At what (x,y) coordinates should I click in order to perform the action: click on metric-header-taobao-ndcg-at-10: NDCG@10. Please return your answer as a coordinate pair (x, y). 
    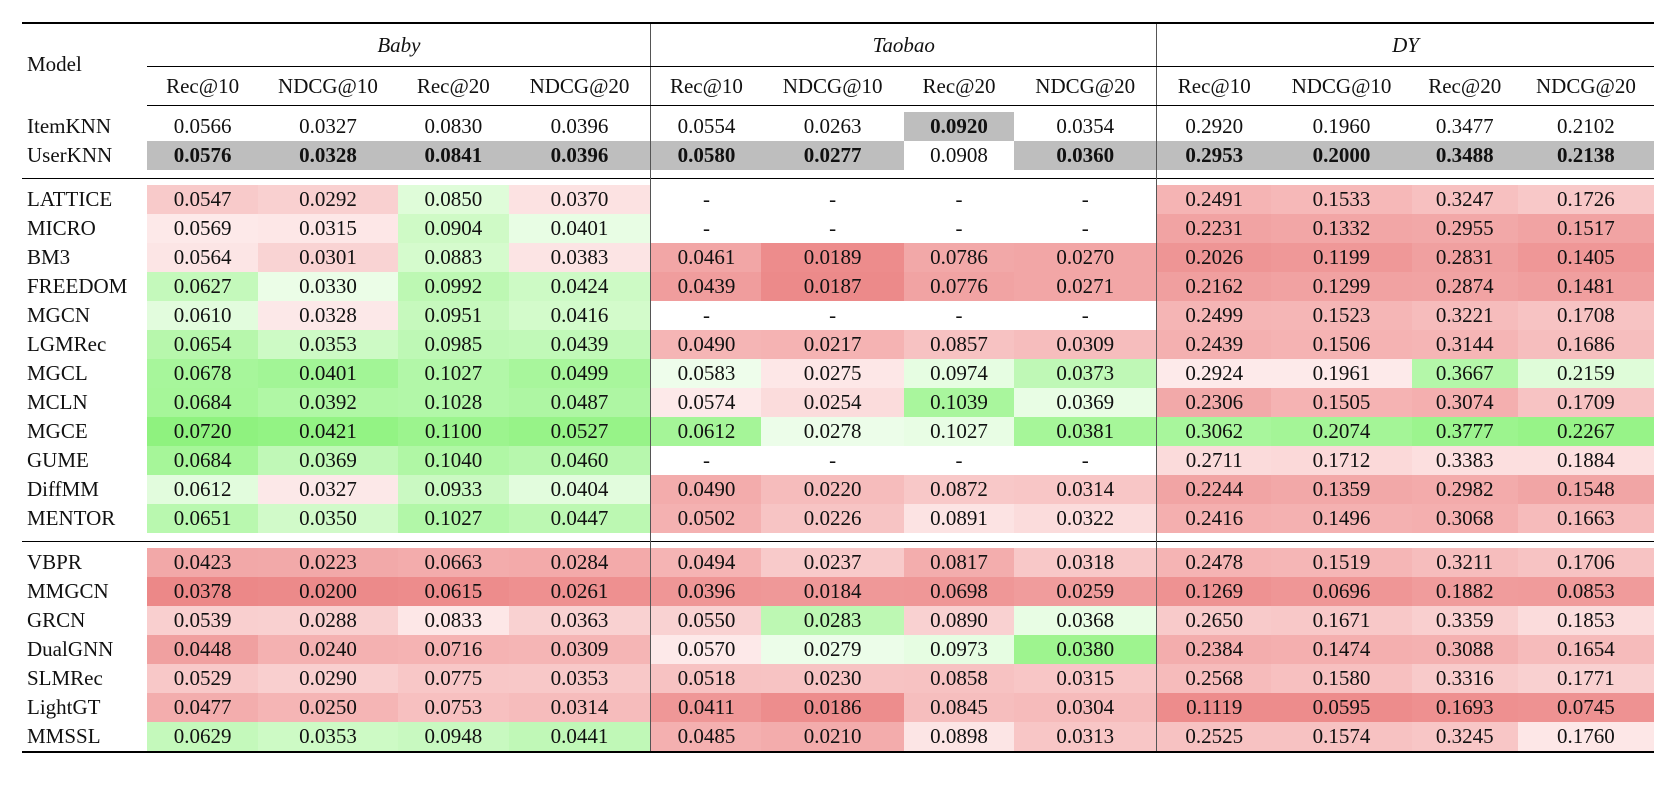
    Looking at the image, I should click on (832, 86).